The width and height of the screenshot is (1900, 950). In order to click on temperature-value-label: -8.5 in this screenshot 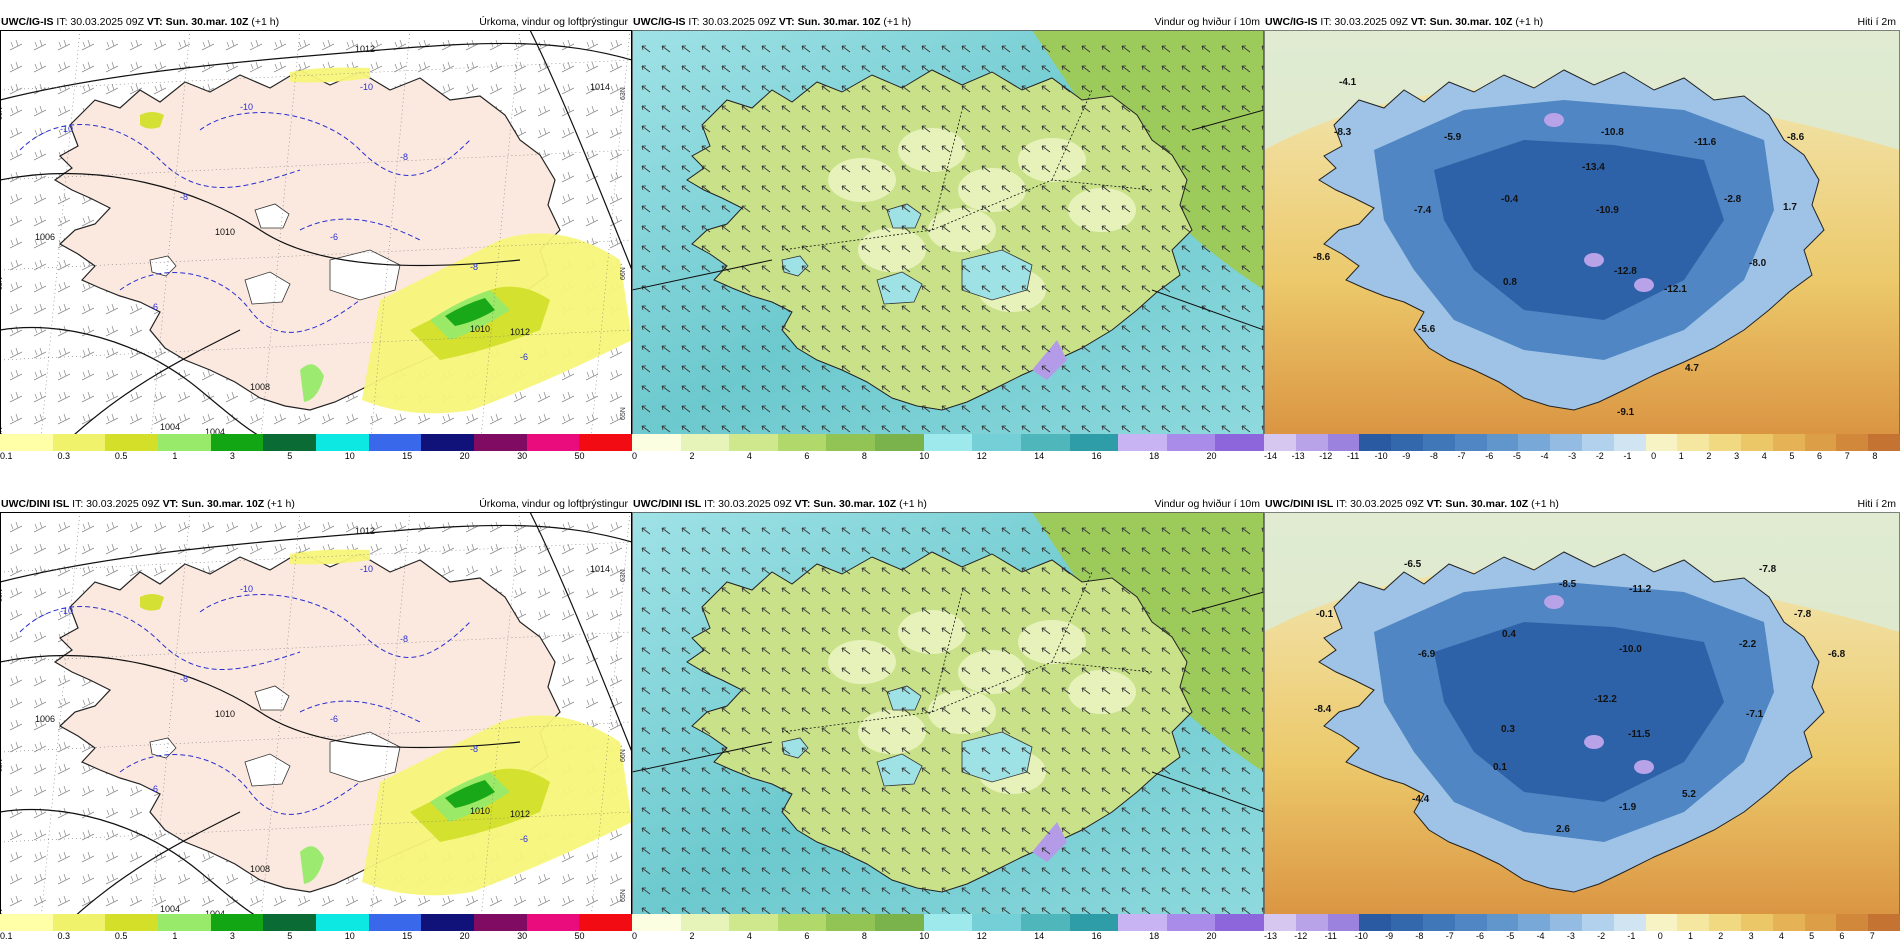, I will do `click(1568, 584)`.